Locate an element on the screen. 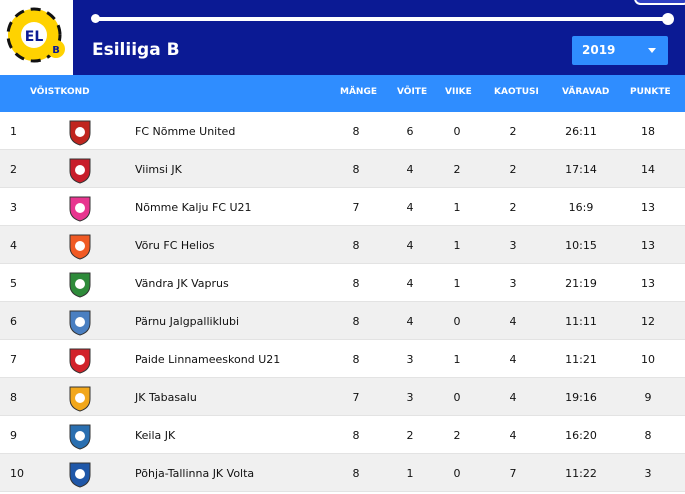 The width and height of the screenshot is (685, 494). table-row: 6 Pärnu Jalgpalliklubi 8 4 0 4 11:11 12 is located at coordinates (342, 321).